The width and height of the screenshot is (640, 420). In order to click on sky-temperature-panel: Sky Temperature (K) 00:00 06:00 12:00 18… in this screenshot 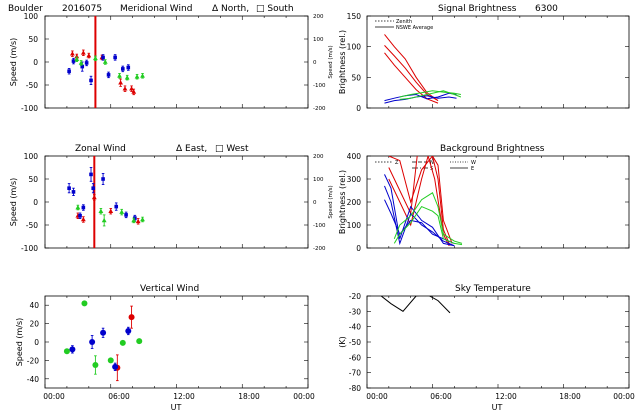, I will do `click(486, 348)`.